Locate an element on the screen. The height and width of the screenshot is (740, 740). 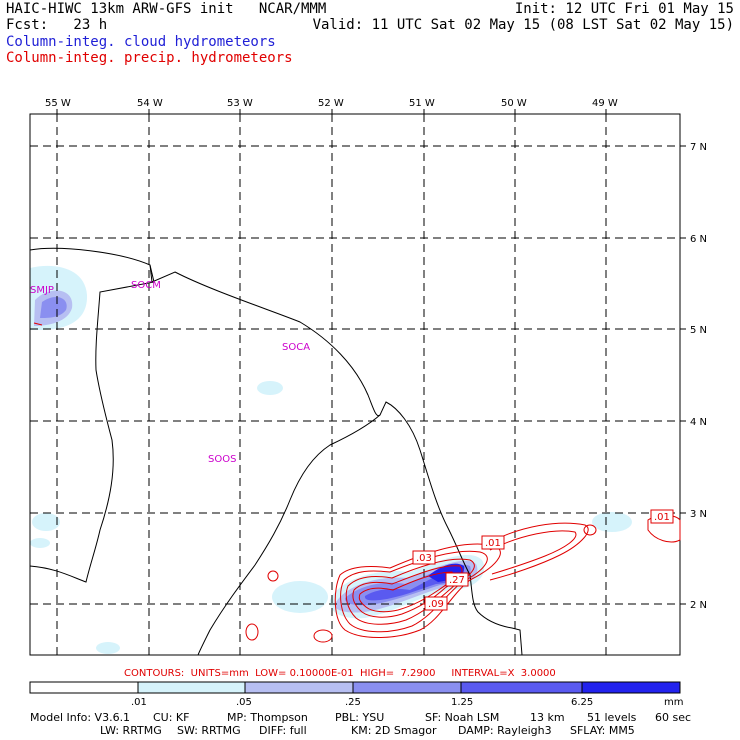
footer-km: KM: 2D Smagor is located at coordinates (394, 730).